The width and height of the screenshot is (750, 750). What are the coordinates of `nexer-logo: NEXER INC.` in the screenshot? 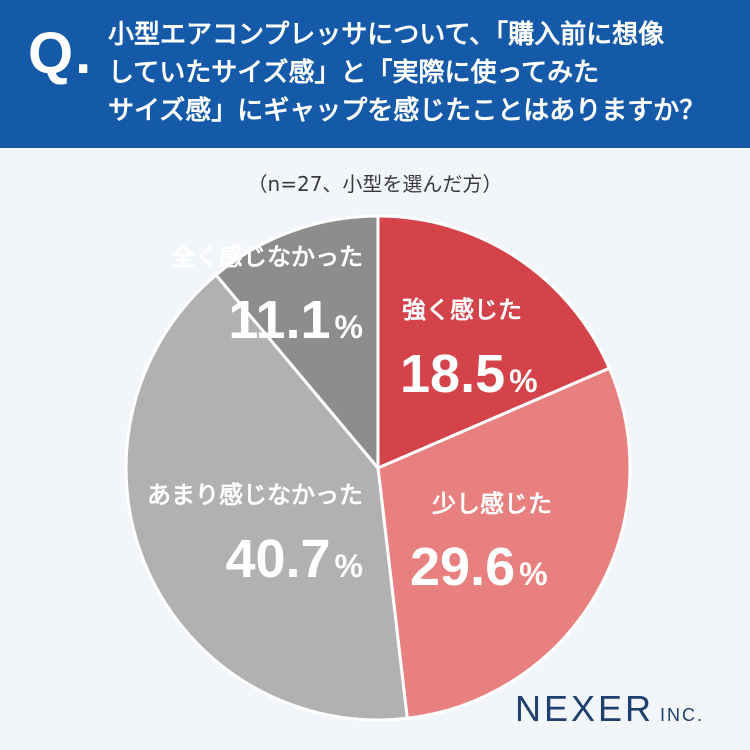 It's located at (609, 709).